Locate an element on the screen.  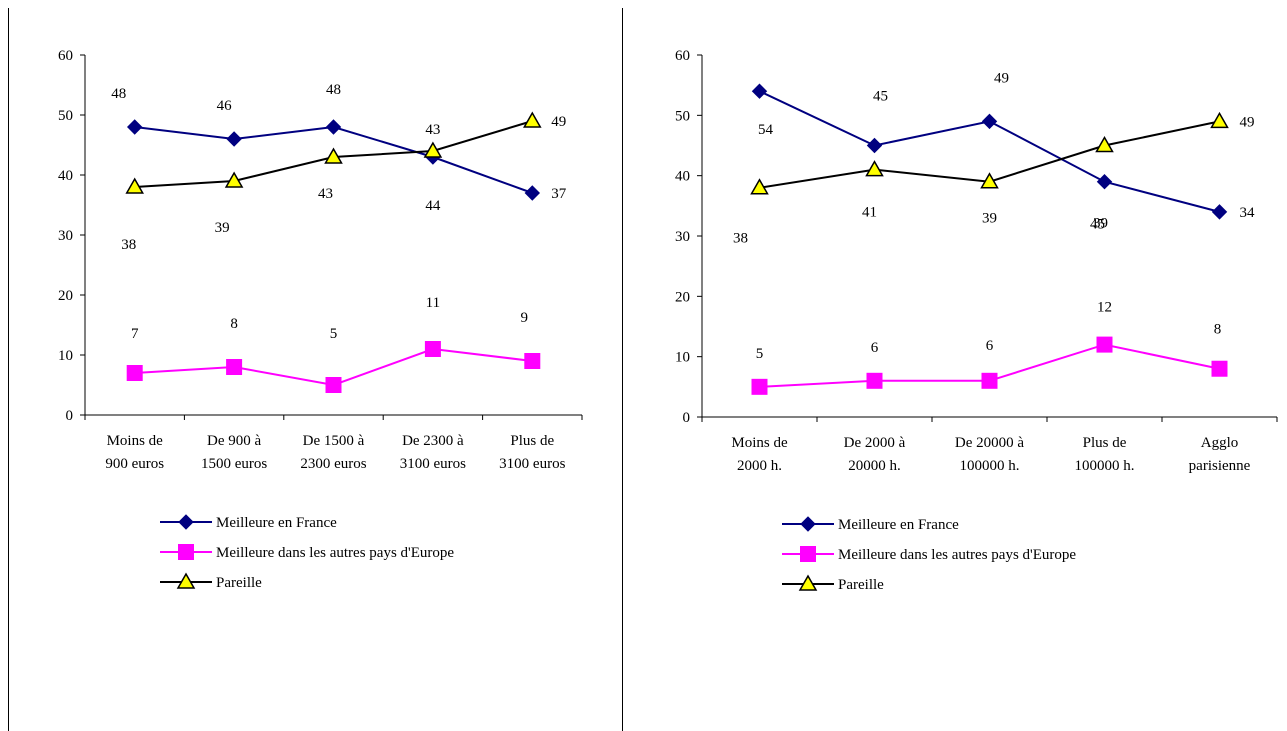
y-tick-label: 20 is located at coordinates (682, 297).